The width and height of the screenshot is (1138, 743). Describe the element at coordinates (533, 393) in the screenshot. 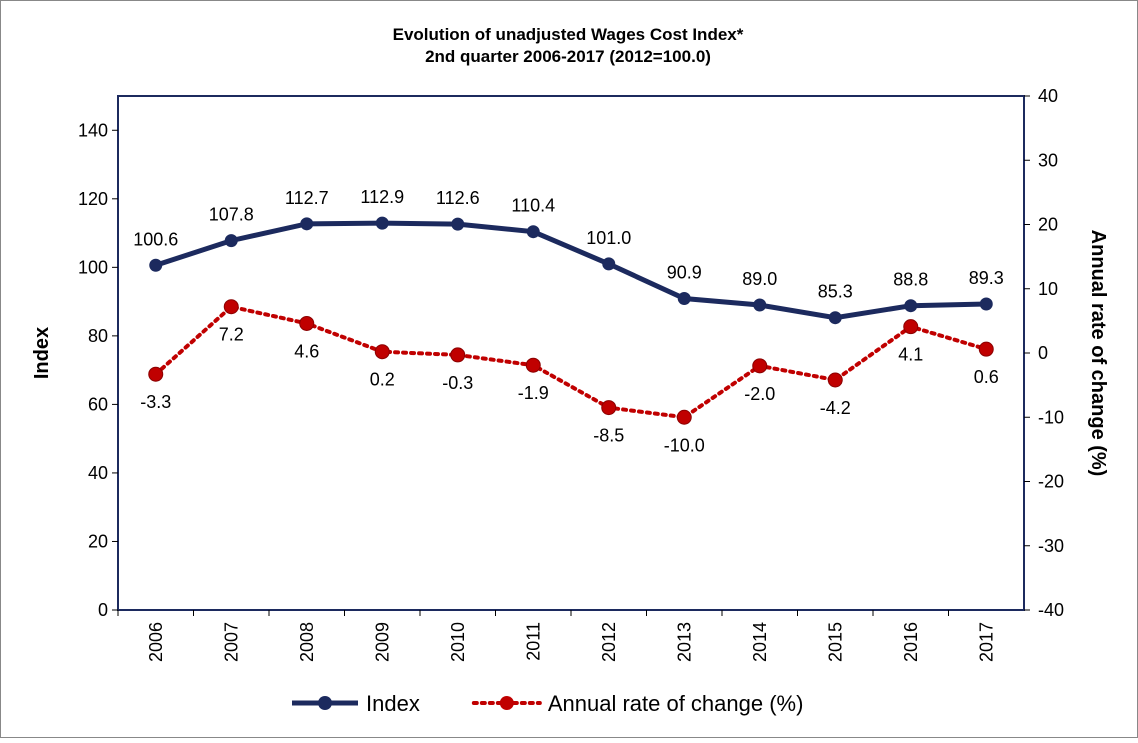

I see `data-label: -1.9` at that location.